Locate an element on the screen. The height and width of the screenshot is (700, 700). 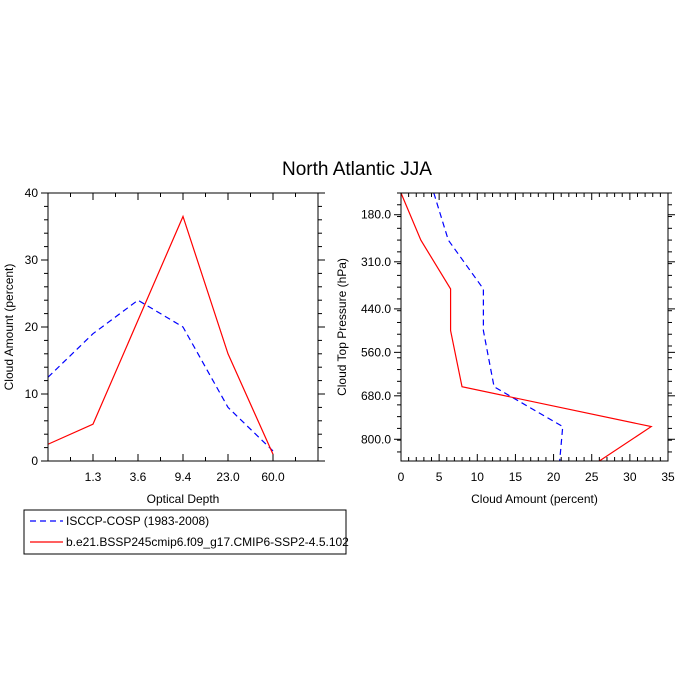
x-tick-label: 9.4 is located at coordinates (183, 477).